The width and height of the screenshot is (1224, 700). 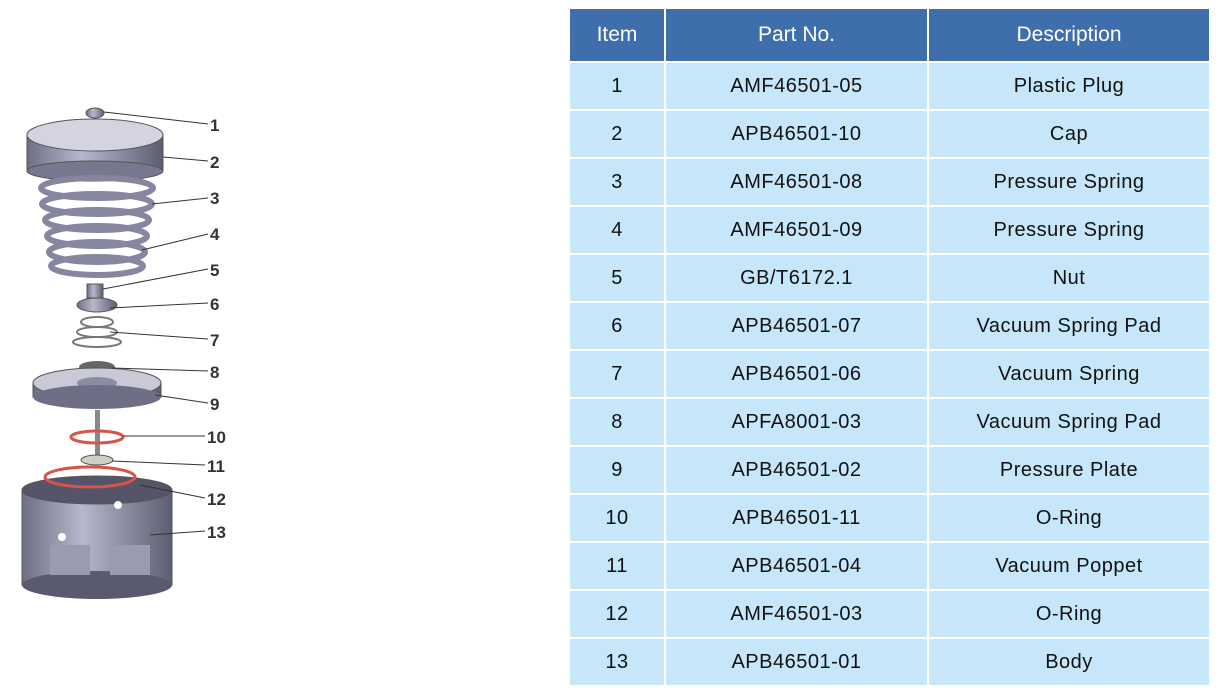 I want to click on cell-item: 3, so click(x=617, y=182).